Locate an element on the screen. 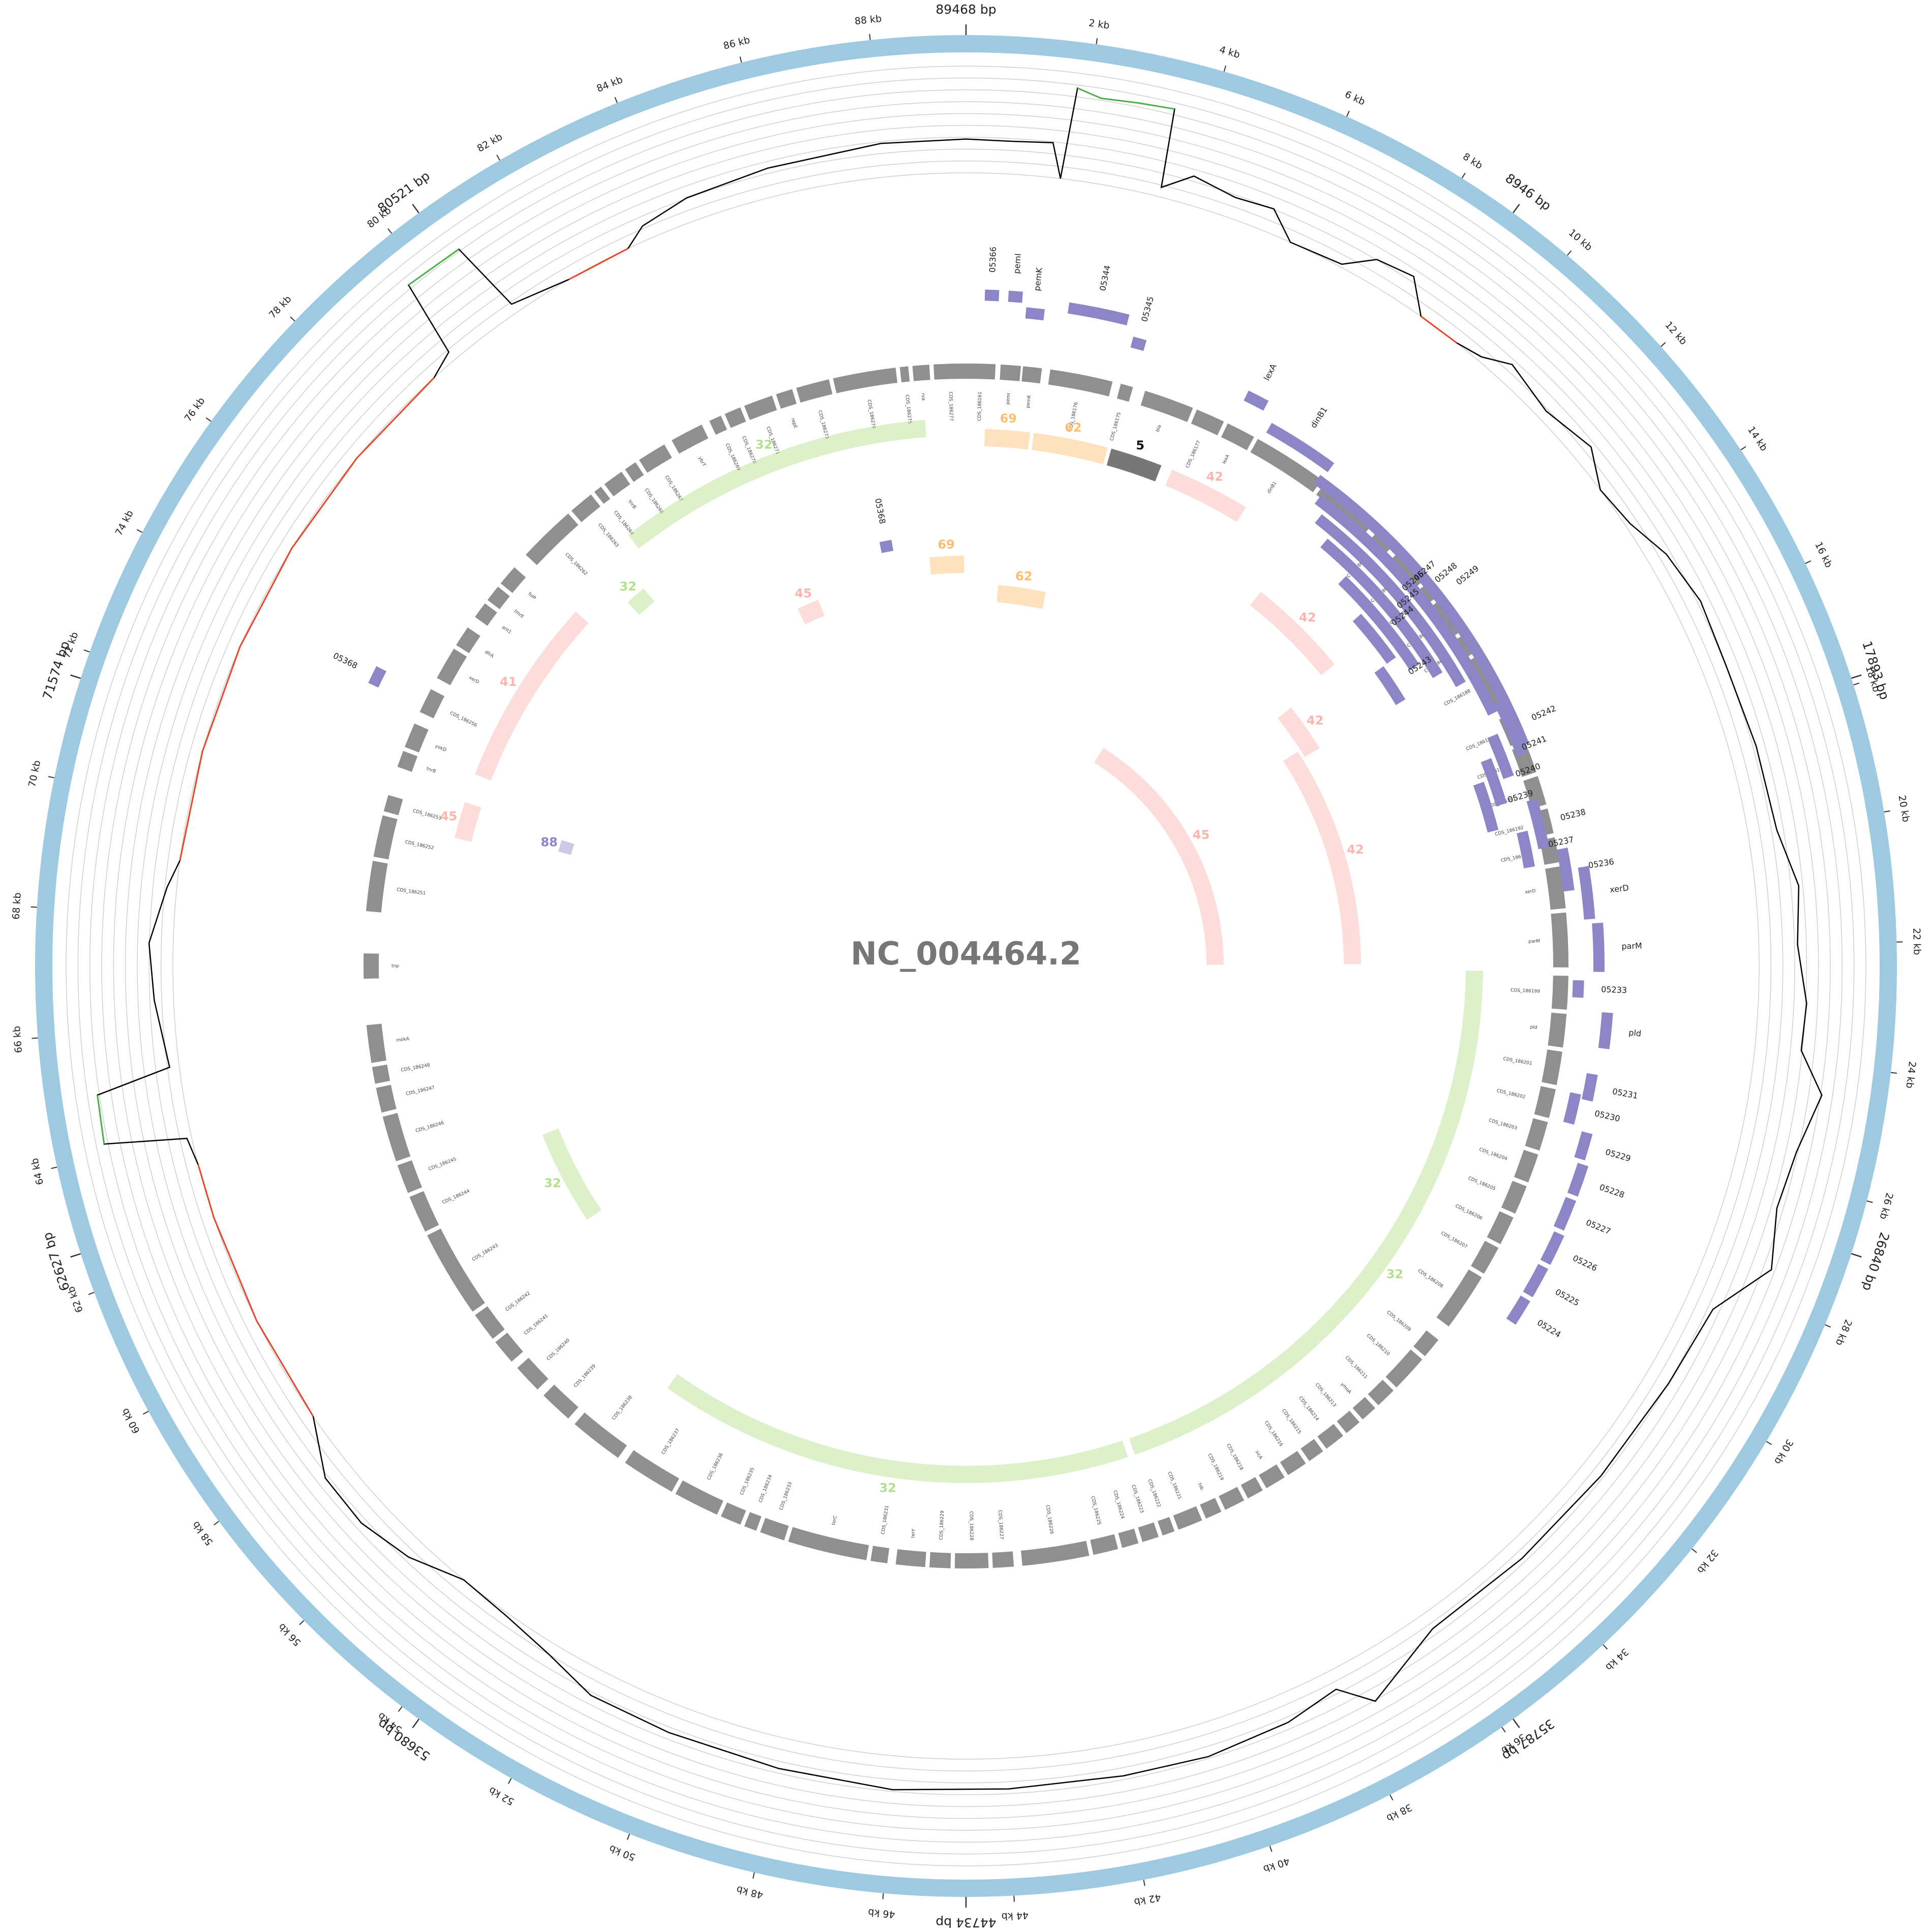 The image size is (1932, 1932). tick-label: 16 kb is located at coordinates (1823, 554).